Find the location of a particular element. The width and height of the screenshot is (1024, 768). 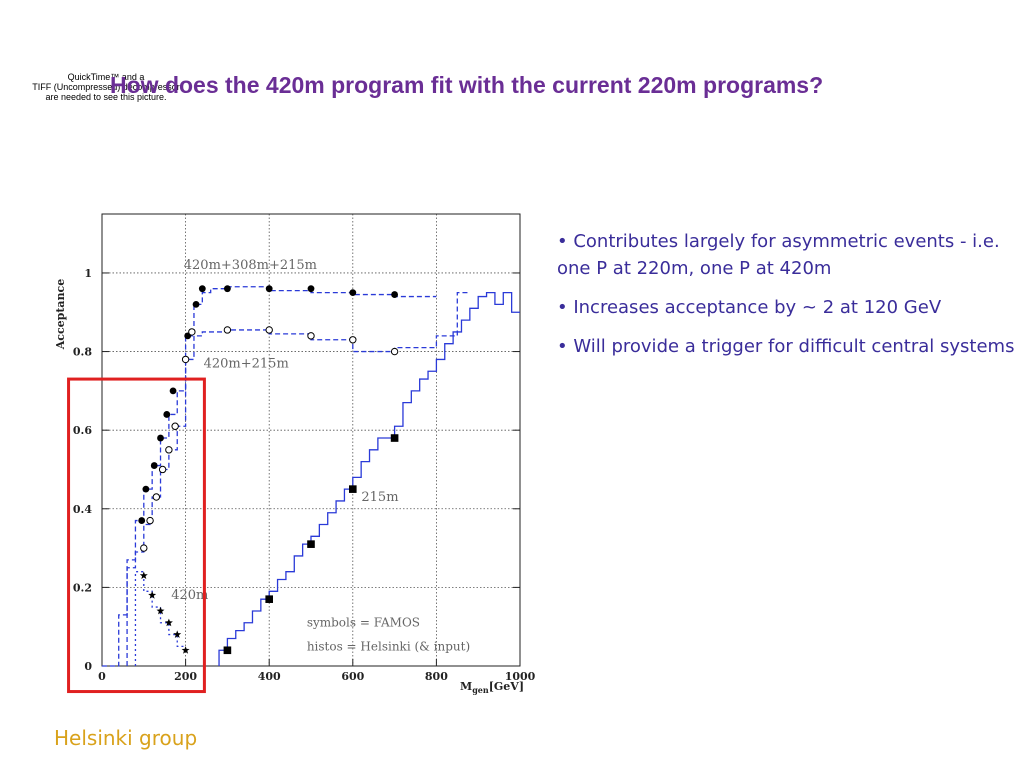

y-tick-label: 1 is located at coordinates (88, 273).